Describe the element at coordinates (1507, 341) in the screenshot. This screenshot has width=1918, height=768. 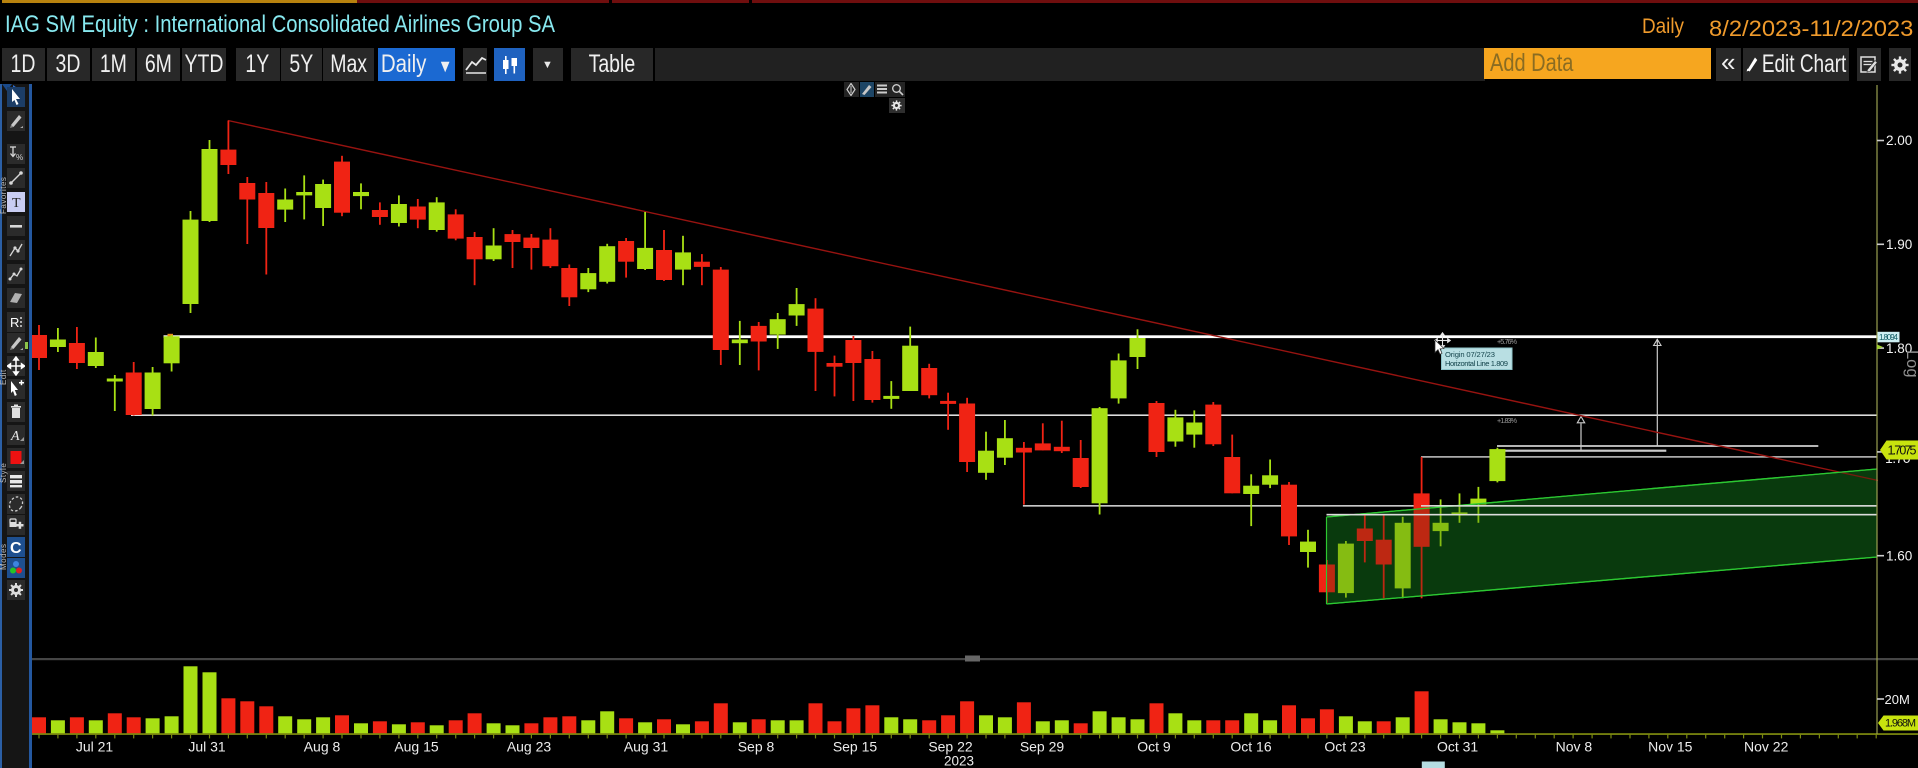
I see `svg-text: +5.76%` at that location.